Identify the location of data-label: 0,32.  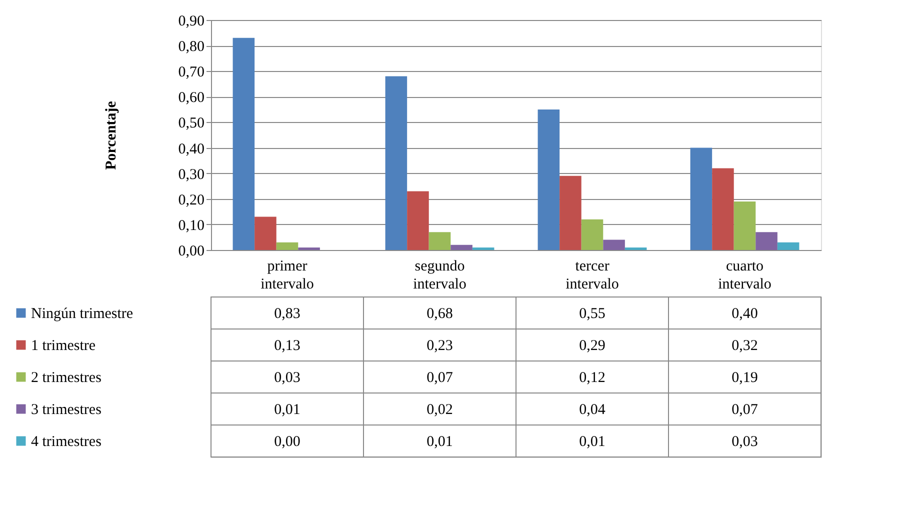
(745, 346).